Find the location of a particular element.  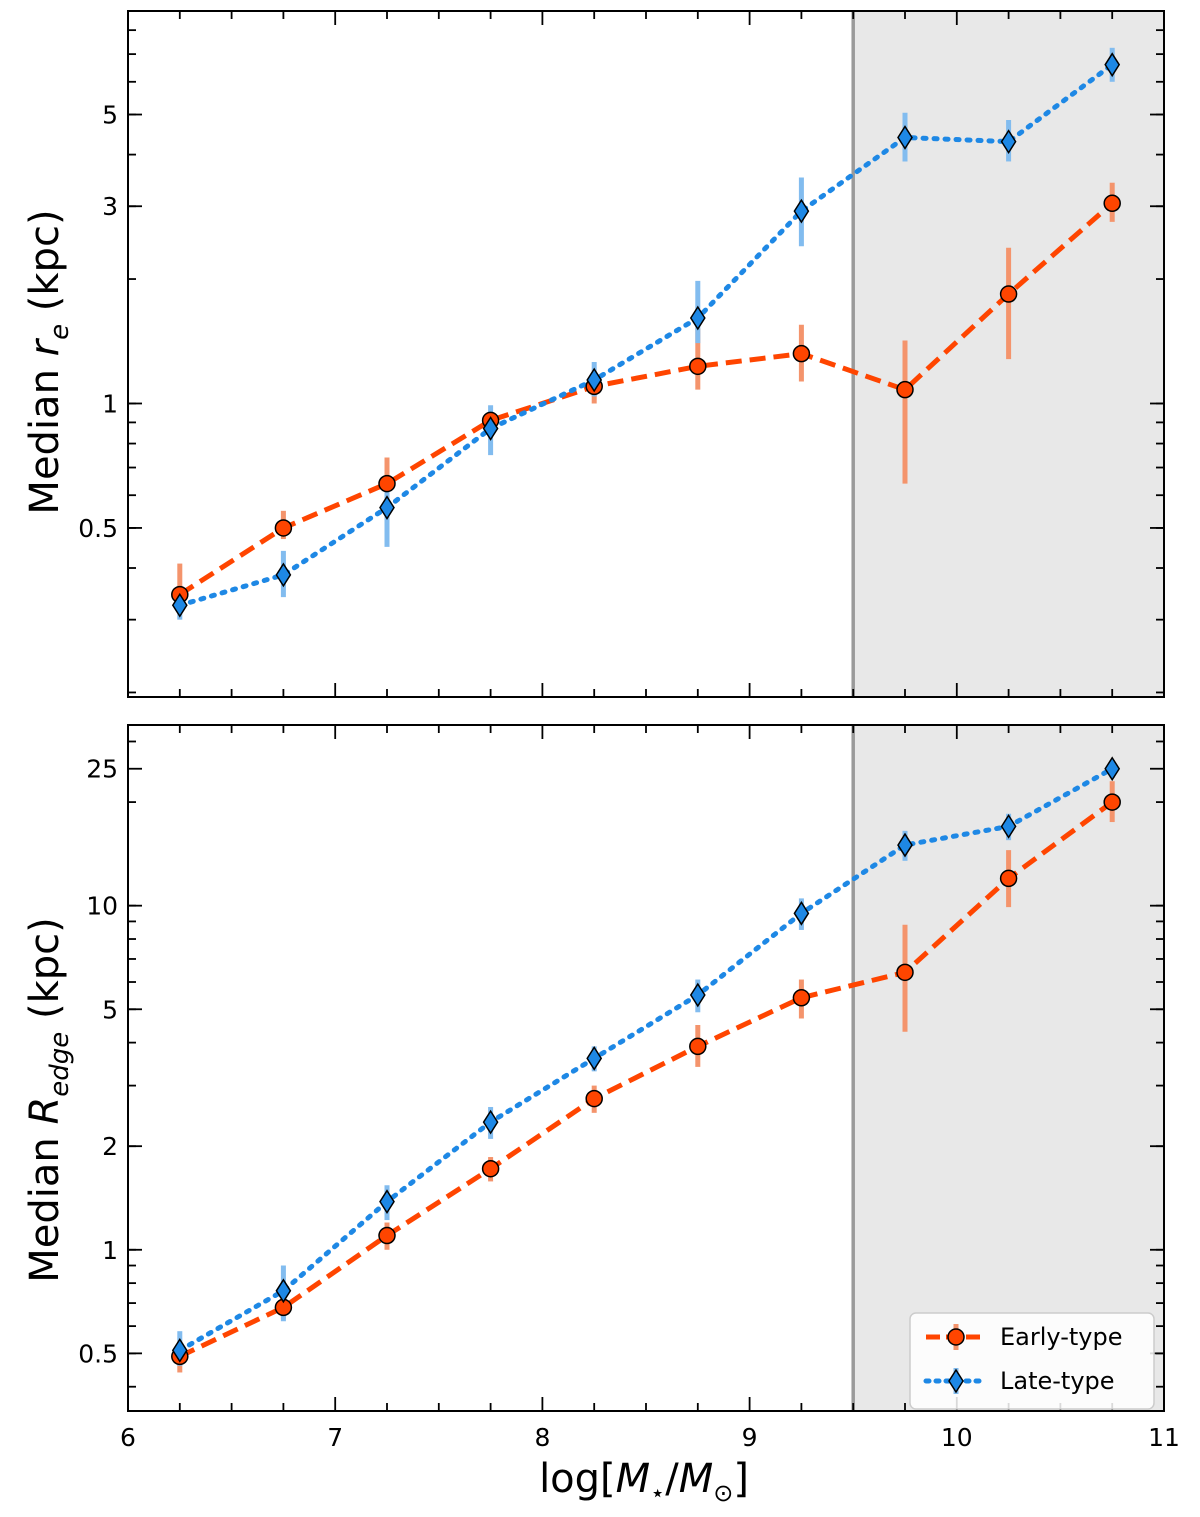

top-ytick-label: 0.5 is located at coordinates (98, 528).